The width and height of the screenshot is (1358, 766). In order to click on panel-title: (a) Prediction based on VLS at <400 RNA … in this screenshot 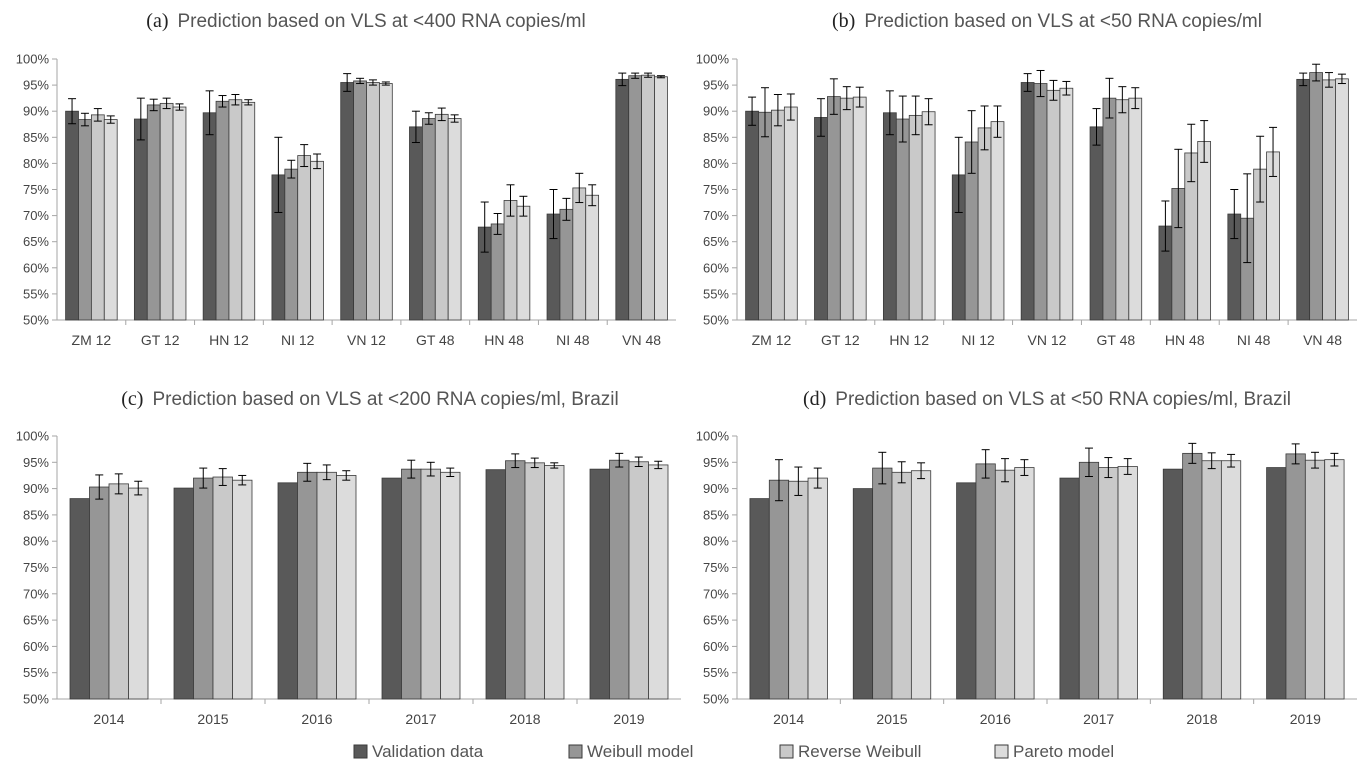, I will do `click(365, 21)`.